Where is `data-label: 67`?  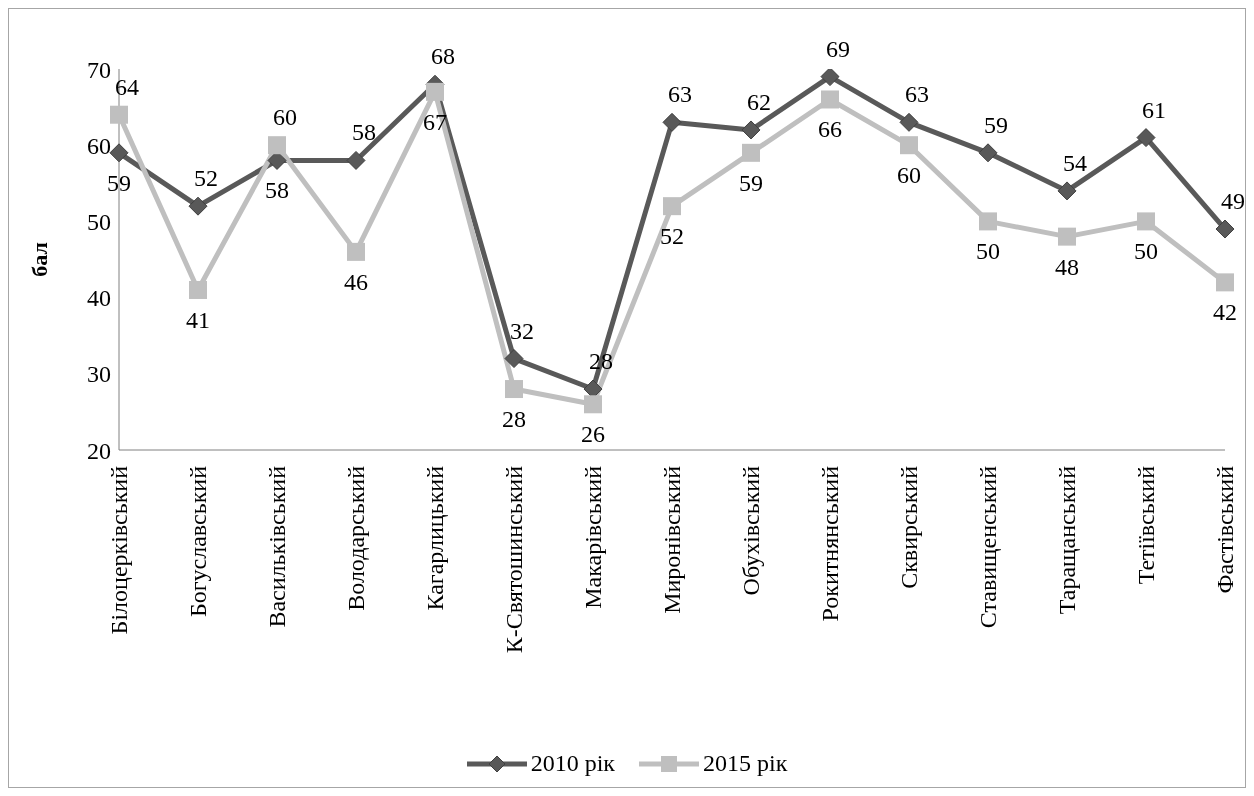
data-label: 67 is located at coordinates (435, 121).